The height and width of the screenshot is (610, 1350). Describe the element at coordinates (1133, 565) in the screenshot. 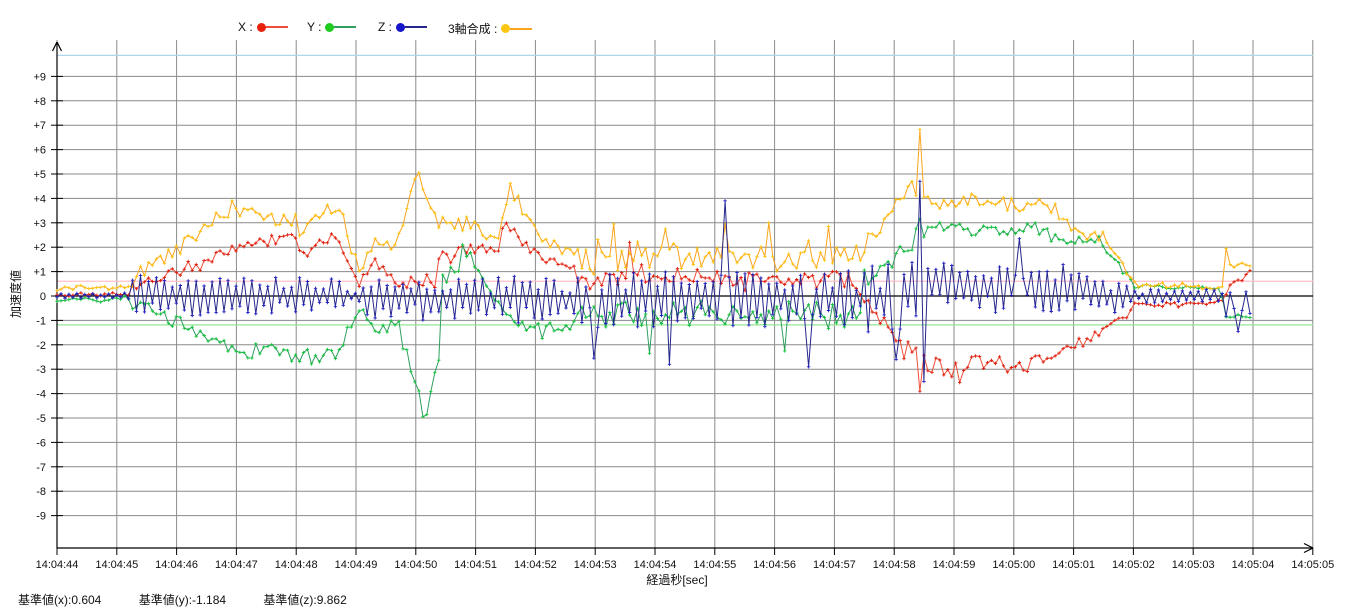

I see `x-tick-label: 14:05:02` at that location.